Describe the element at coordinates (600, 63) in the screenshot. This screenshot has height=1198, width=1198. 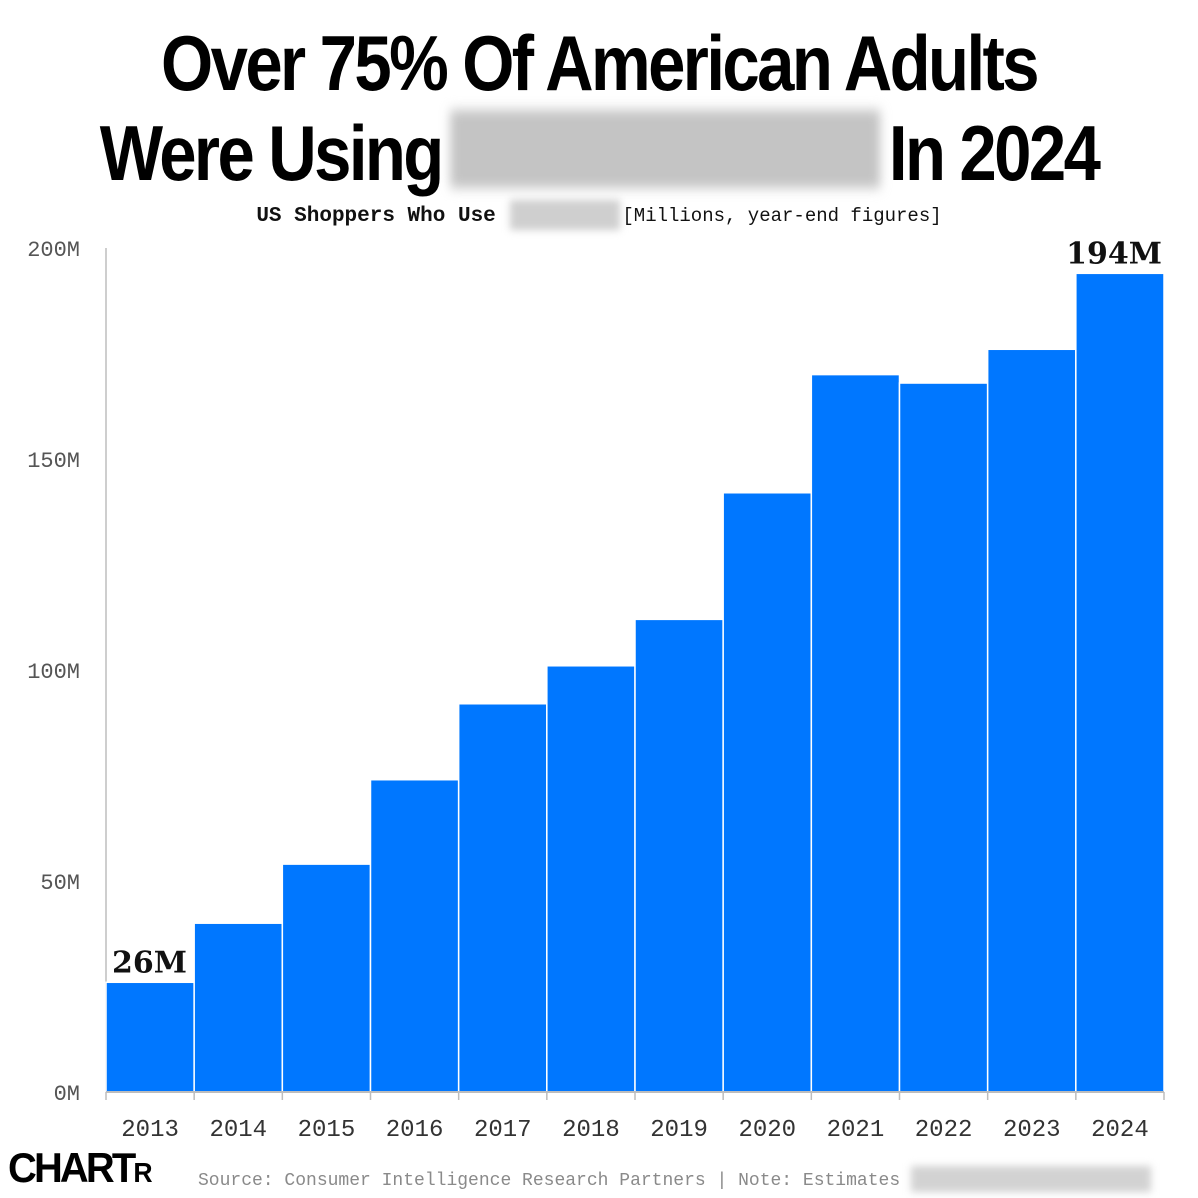
I see `title-line-1: Over 75% Of American Adults` at that location.